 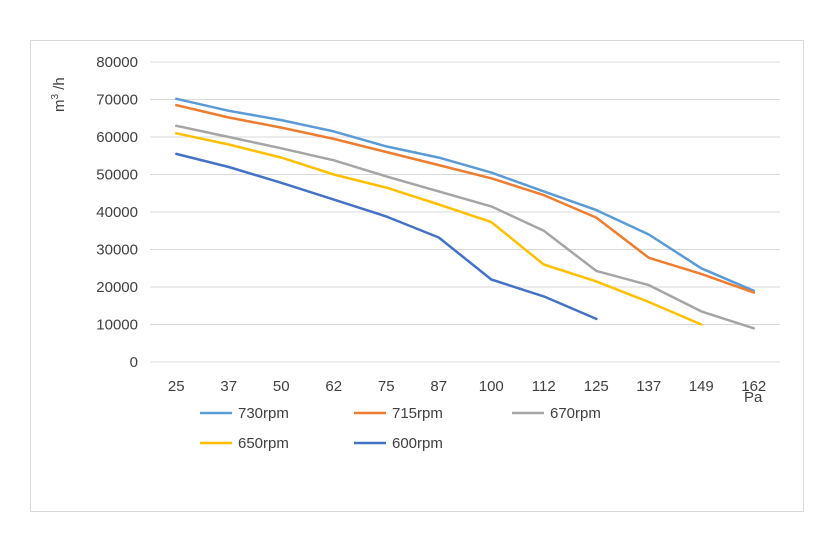 What do you see at coordinates (417, 413) in the screenshot?
I see `legend-label: 715rpm` at bounding box center [417, 413].